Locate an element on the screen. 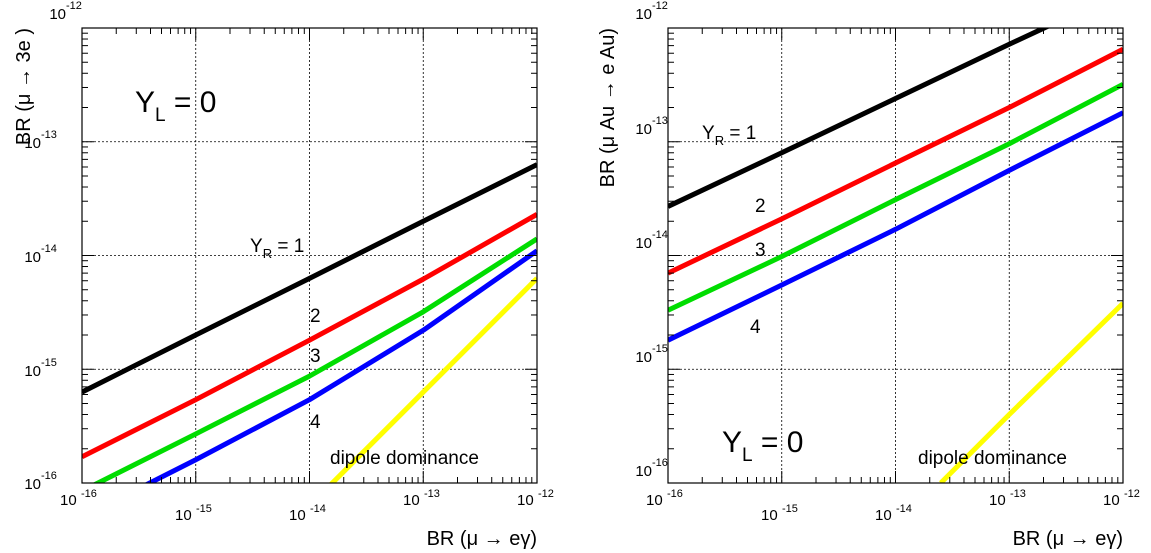  series-line-yr4 is located at coordinates (340, 365).